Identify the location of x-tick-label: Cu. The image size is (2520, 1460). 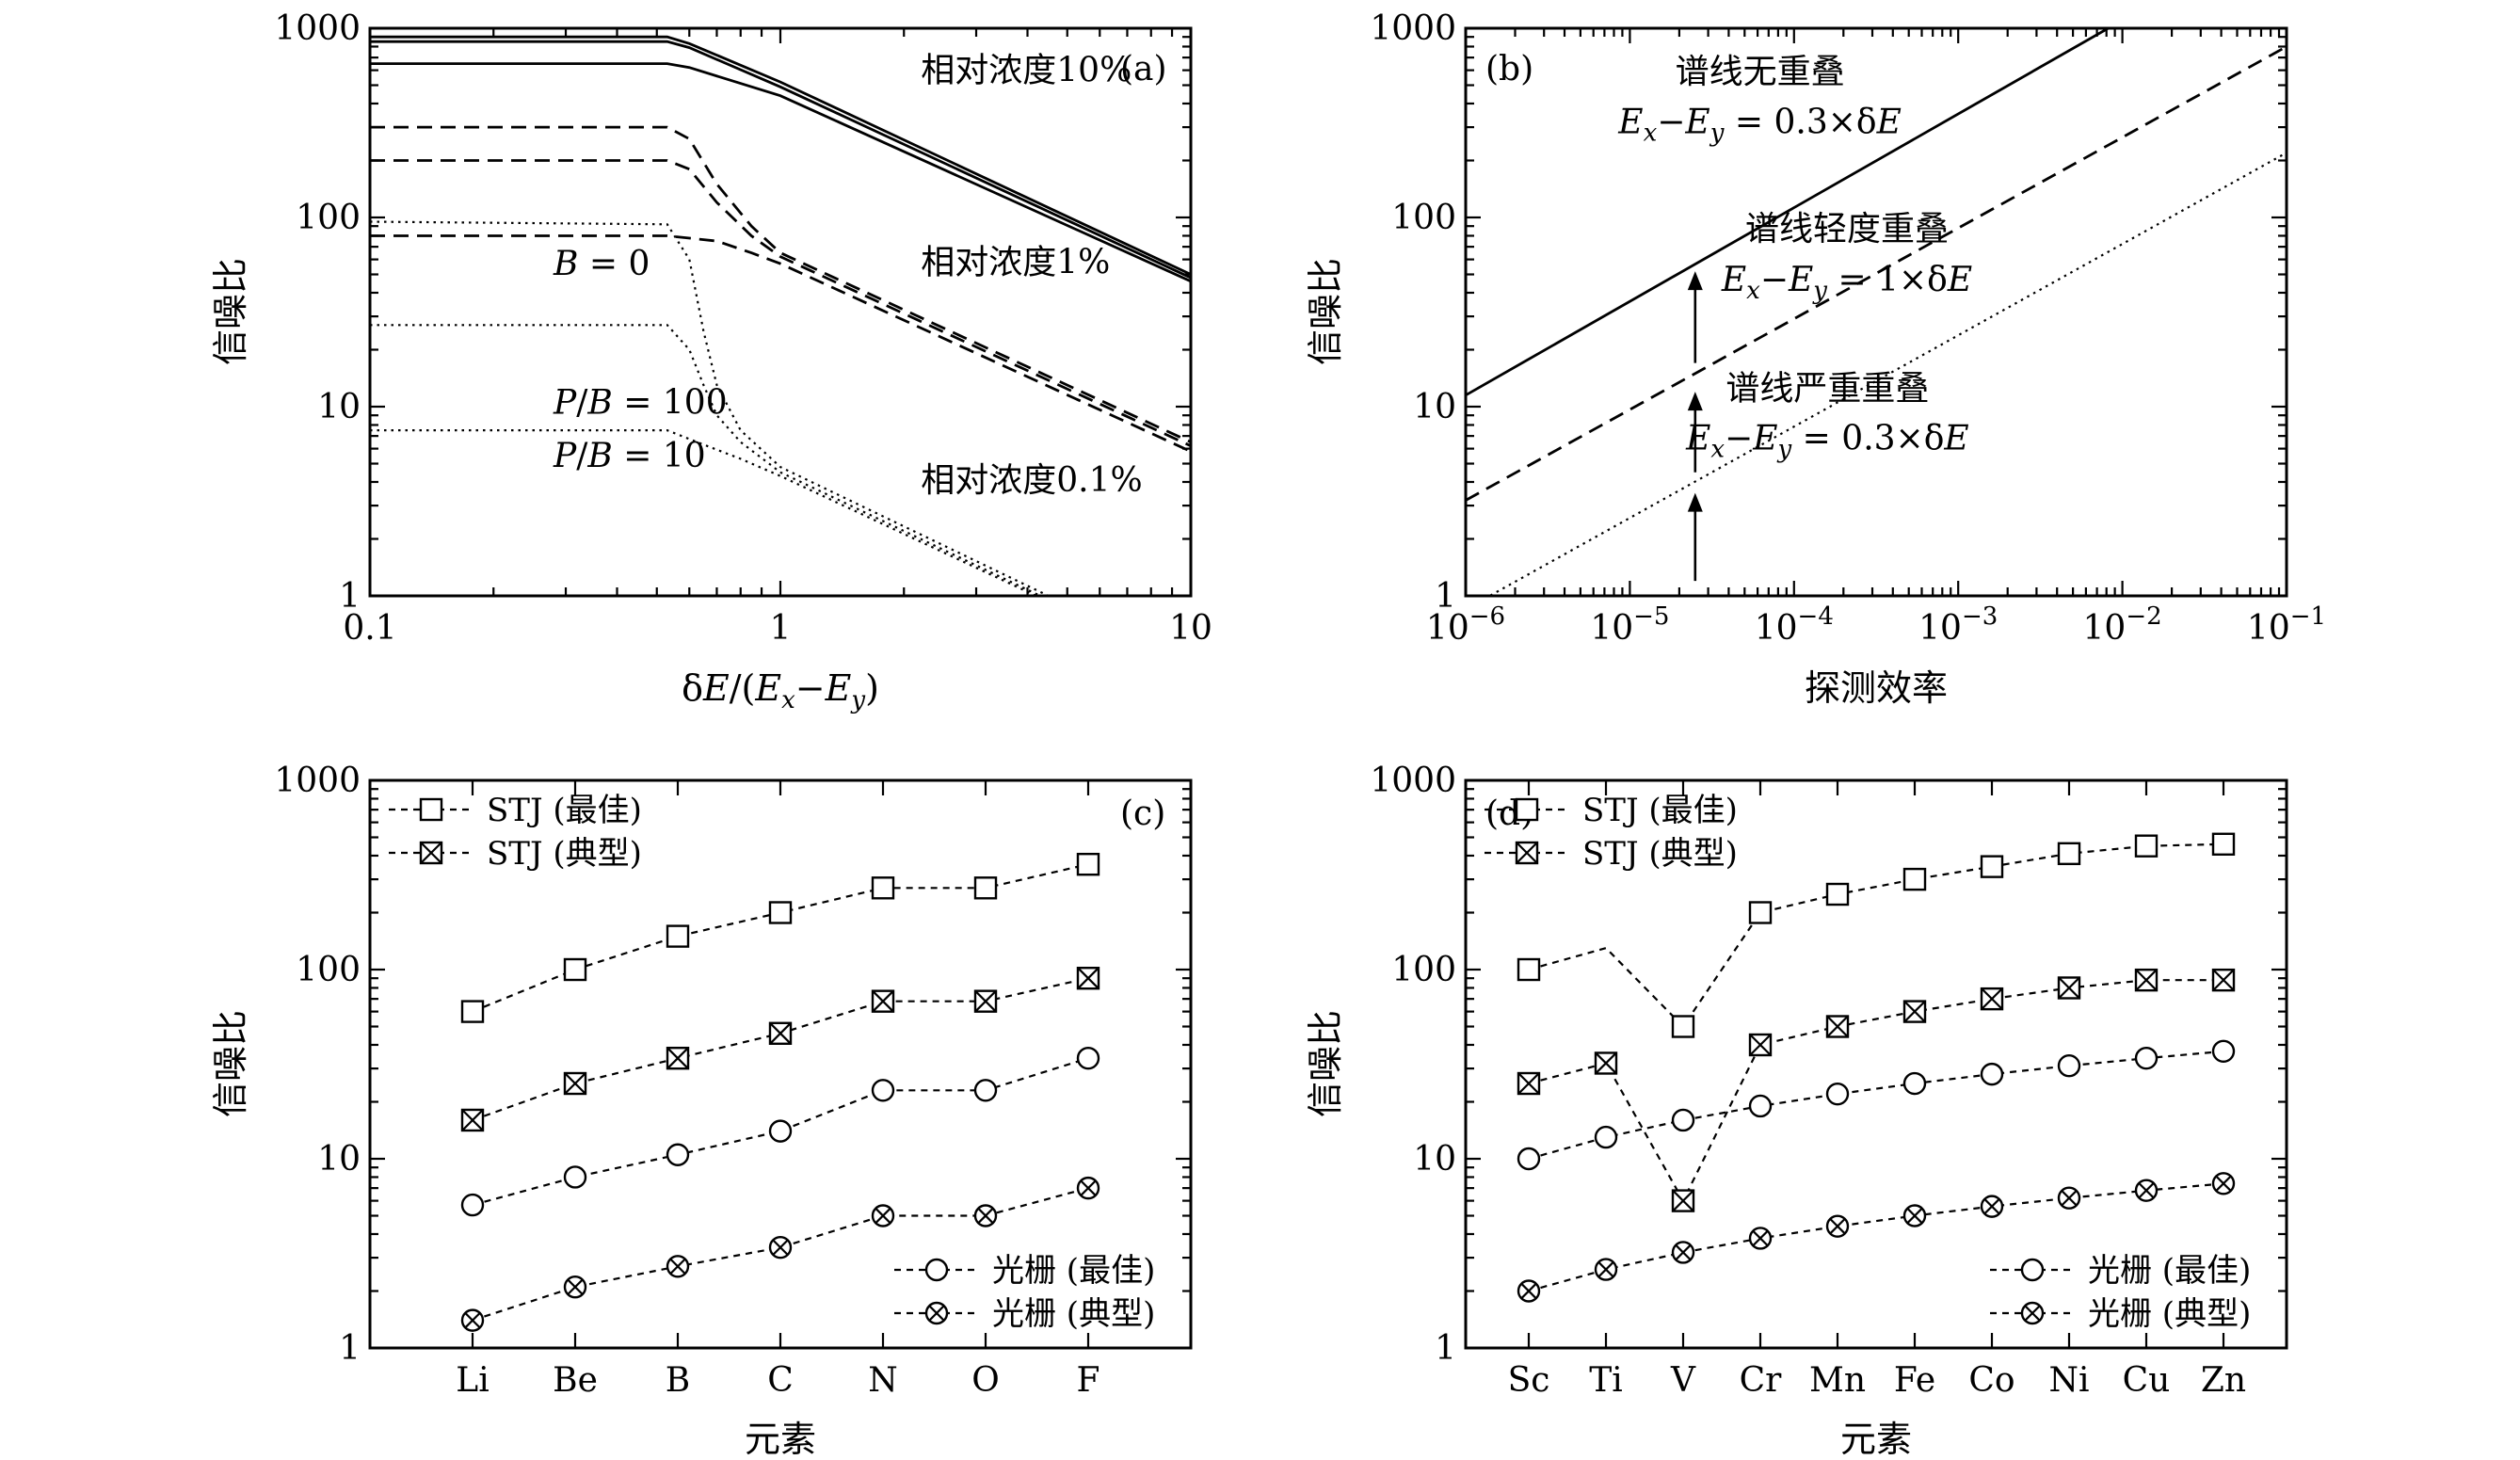
(2147, 1380).